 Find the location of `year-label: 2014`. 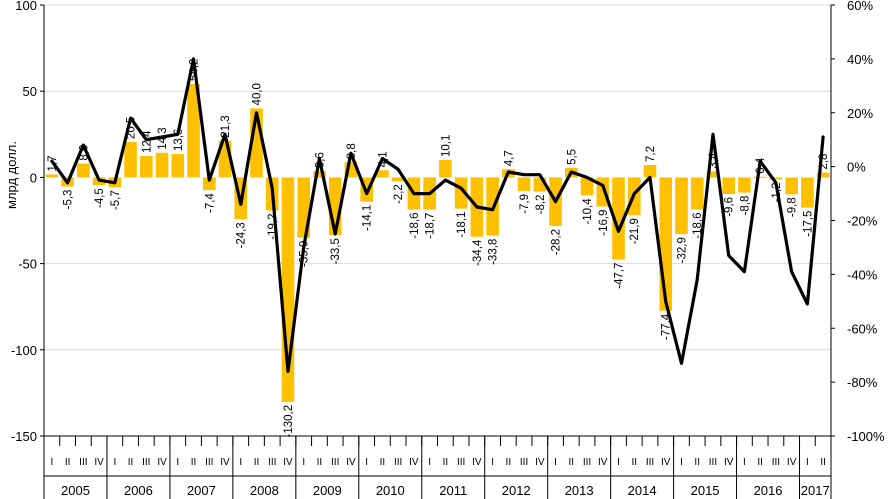

year-label: 2014 is located at coordinates (642, 490).